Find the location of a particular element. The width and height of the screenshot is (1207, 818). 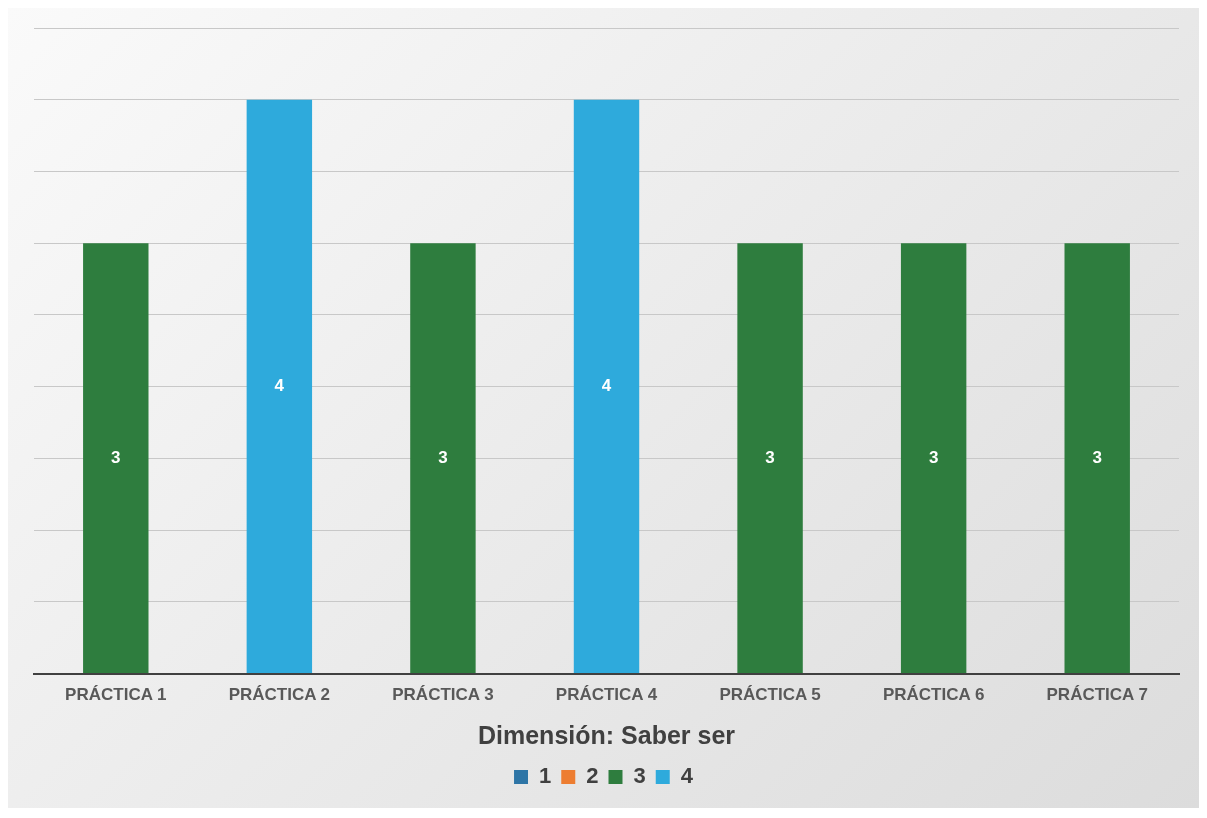

legend-label: 4 is located at coordinates (687, 776).